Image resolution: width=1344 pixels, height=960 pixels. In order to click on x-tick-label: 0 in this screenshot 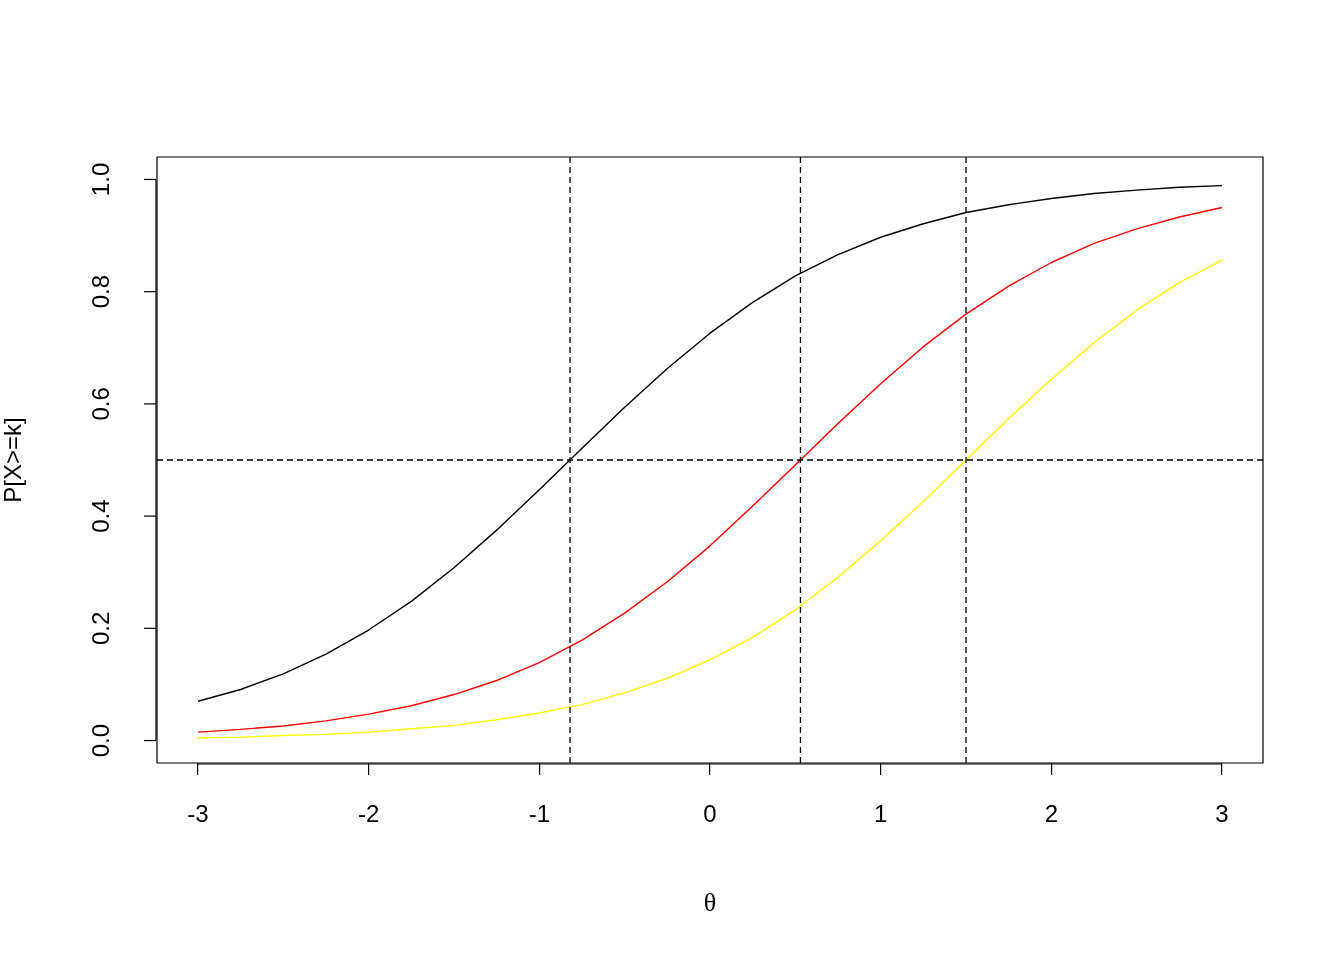, I will do `click(710, 814)`.